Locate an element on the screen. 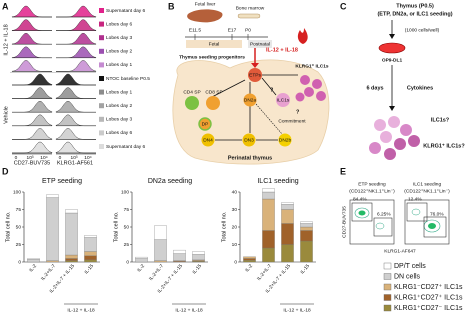 The width and height of the screenshot is (474, 320). side-label: IL-12 + IL-18 is located at coordinates (6, 39).